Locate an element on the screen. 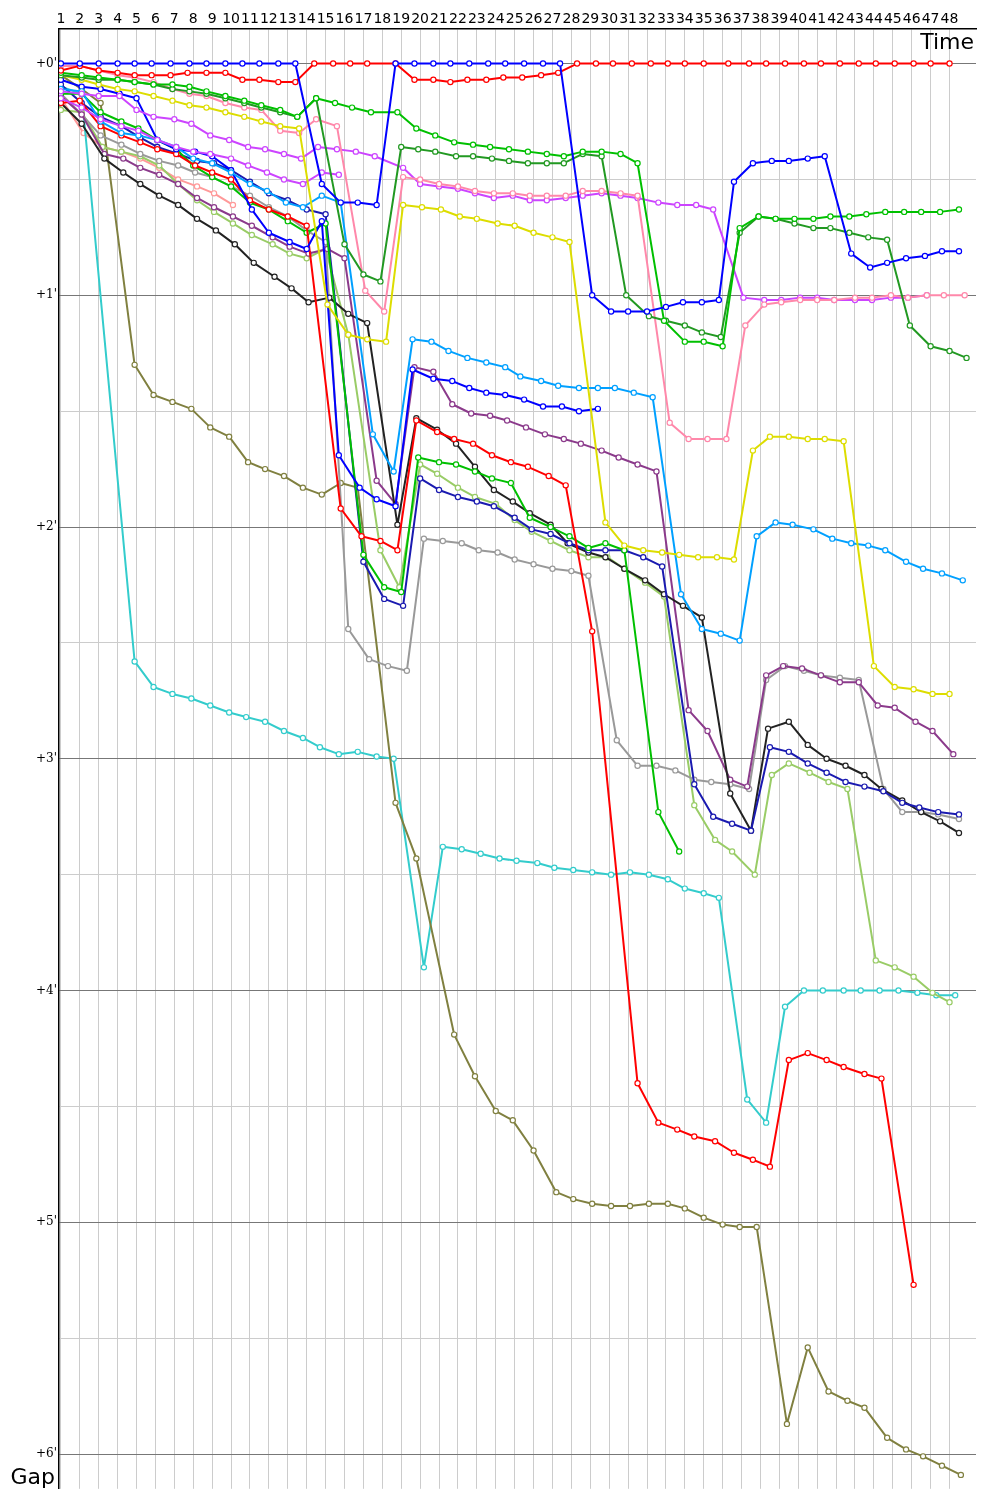 The width and height of the screenshot is (1000, 1500). x-tick-label: 5 is located at coordinates (136, 18).